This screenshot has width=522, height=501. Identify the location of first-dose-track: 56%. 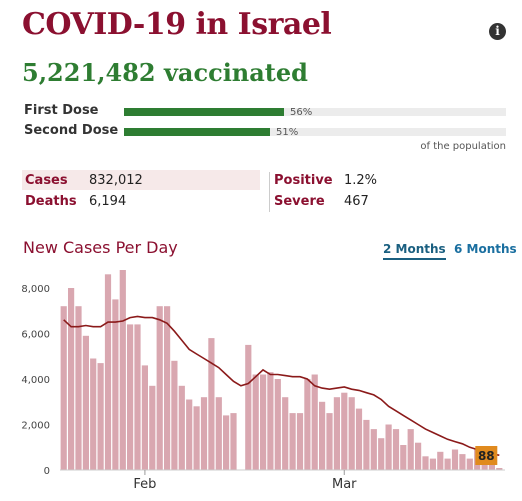
(315, 112).